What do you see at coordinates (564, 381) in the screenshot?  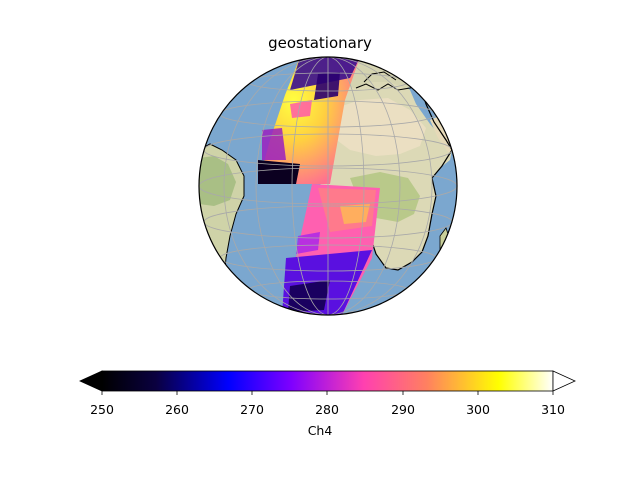 I see `colorbar-extend-high` at bounding box center [564, 381].